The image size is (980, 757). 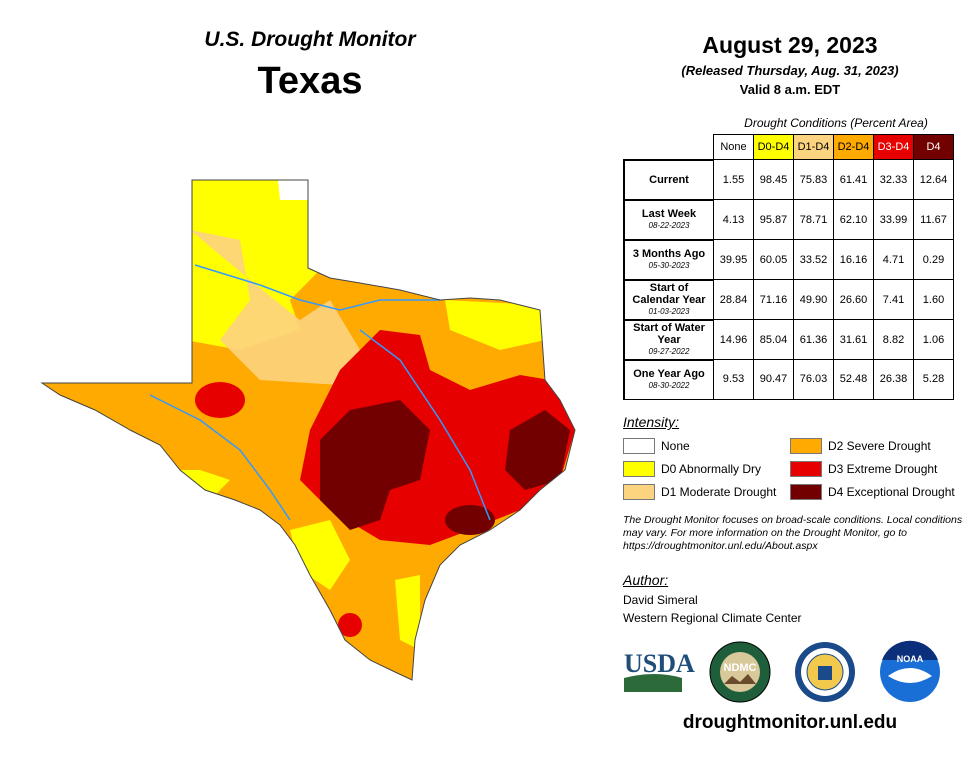 I want to click on row-date: 09-27-2022, so click(x=669, y=351).